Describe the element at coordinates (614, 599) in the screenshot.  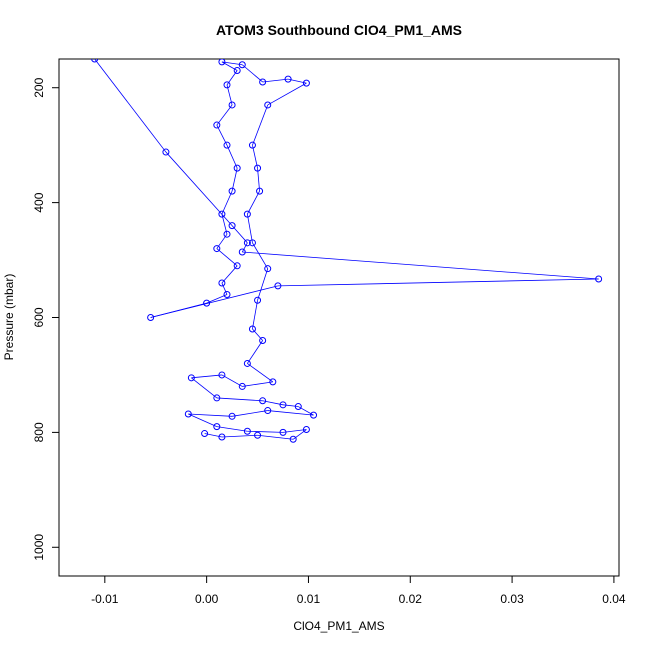
I see `x-tick-label: 0.04` at that location.